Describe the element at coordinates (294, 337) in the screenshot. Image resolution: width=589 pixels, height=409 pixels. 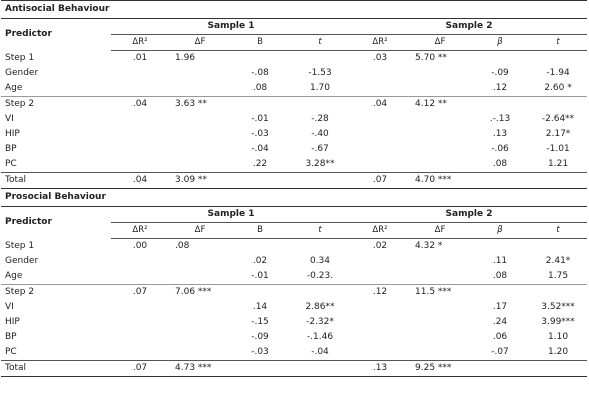
I see `table-row: BP -.09 -.1.46 .06 1.10` at that location.